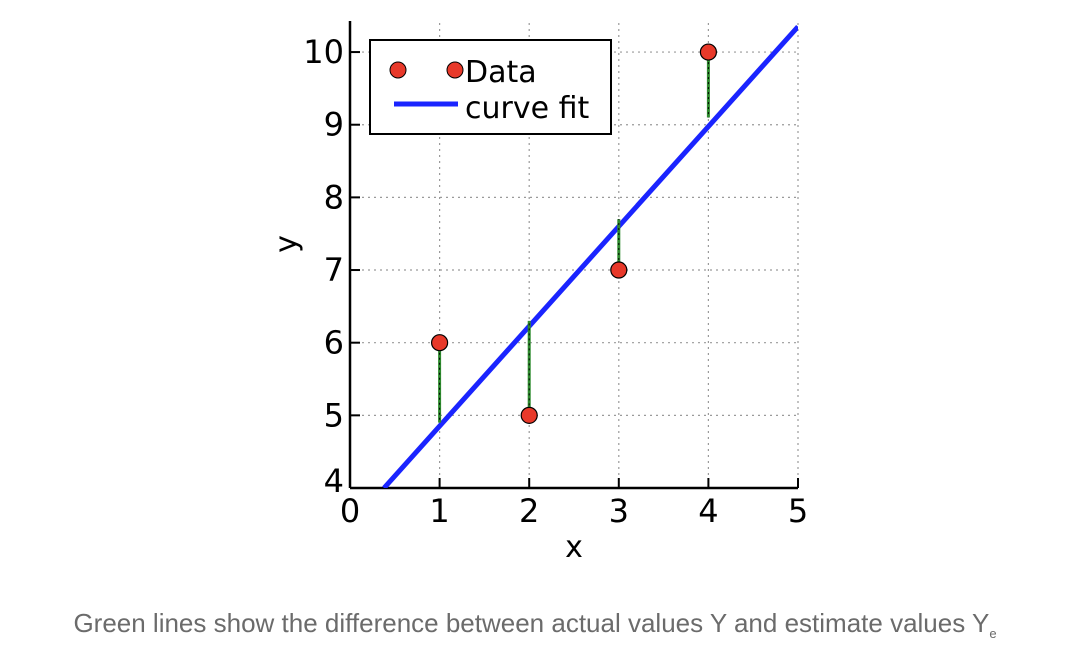 This screenshot has height=664, width=1070. I want to click on x-tick-label-2: 2, so click(529, 511).